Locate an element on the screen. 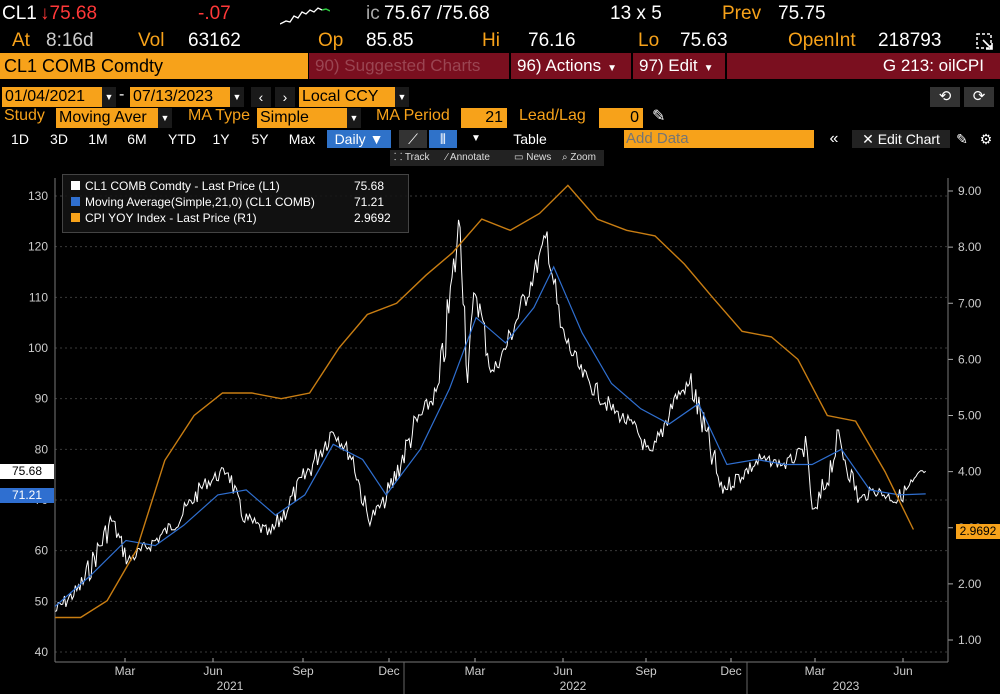 This screenshot has height=694, width=1000. pencil-icon: ✎ is located at coordinates (659, 116).